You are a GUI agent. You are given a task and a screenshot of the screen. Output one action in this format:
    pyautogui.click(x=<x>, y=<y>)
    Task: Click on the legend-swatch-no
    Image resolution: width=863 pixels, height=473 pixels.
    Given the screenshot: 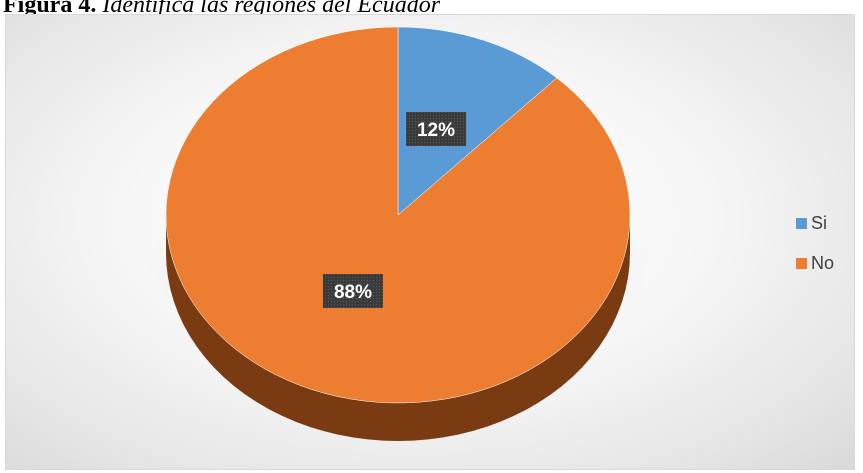 What is the action you would take?
    pyautogui.click(x=801, y=263)
    